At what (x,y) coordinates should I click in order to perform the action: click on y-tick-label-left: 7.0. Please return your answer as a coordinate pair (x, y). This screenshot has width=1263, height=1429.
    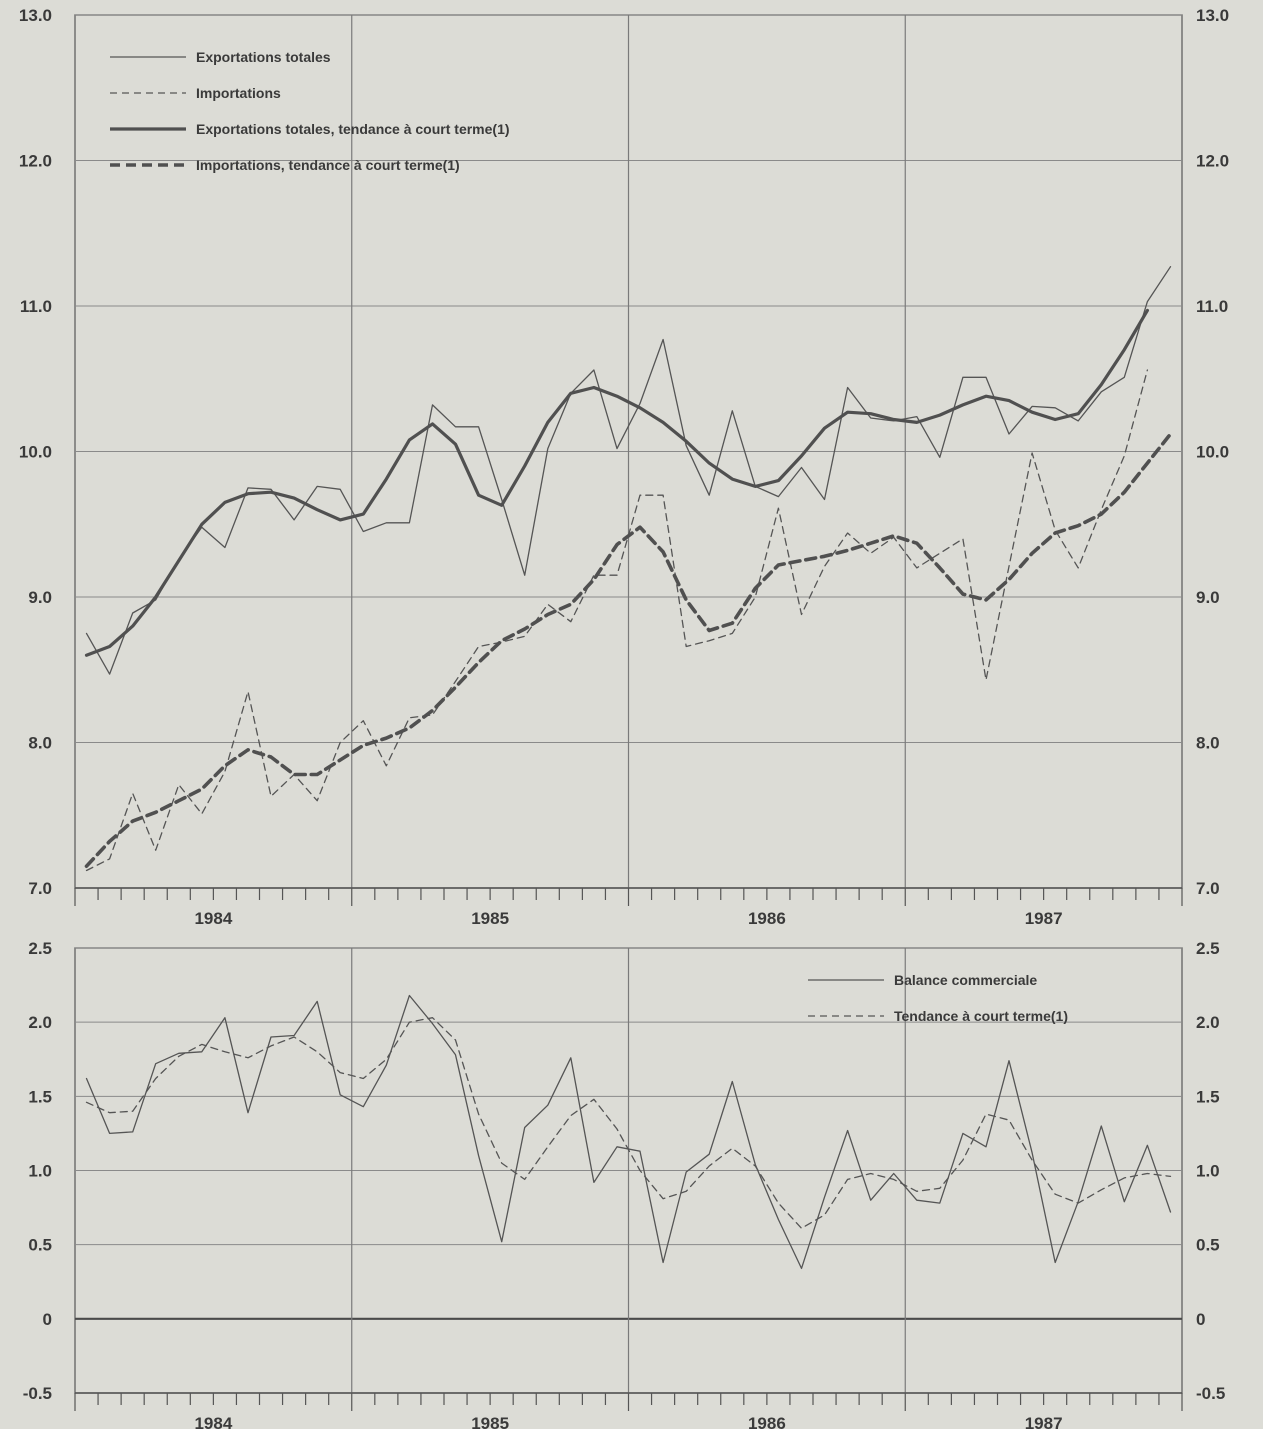
    Looking at the image, I should click on (40, 888).